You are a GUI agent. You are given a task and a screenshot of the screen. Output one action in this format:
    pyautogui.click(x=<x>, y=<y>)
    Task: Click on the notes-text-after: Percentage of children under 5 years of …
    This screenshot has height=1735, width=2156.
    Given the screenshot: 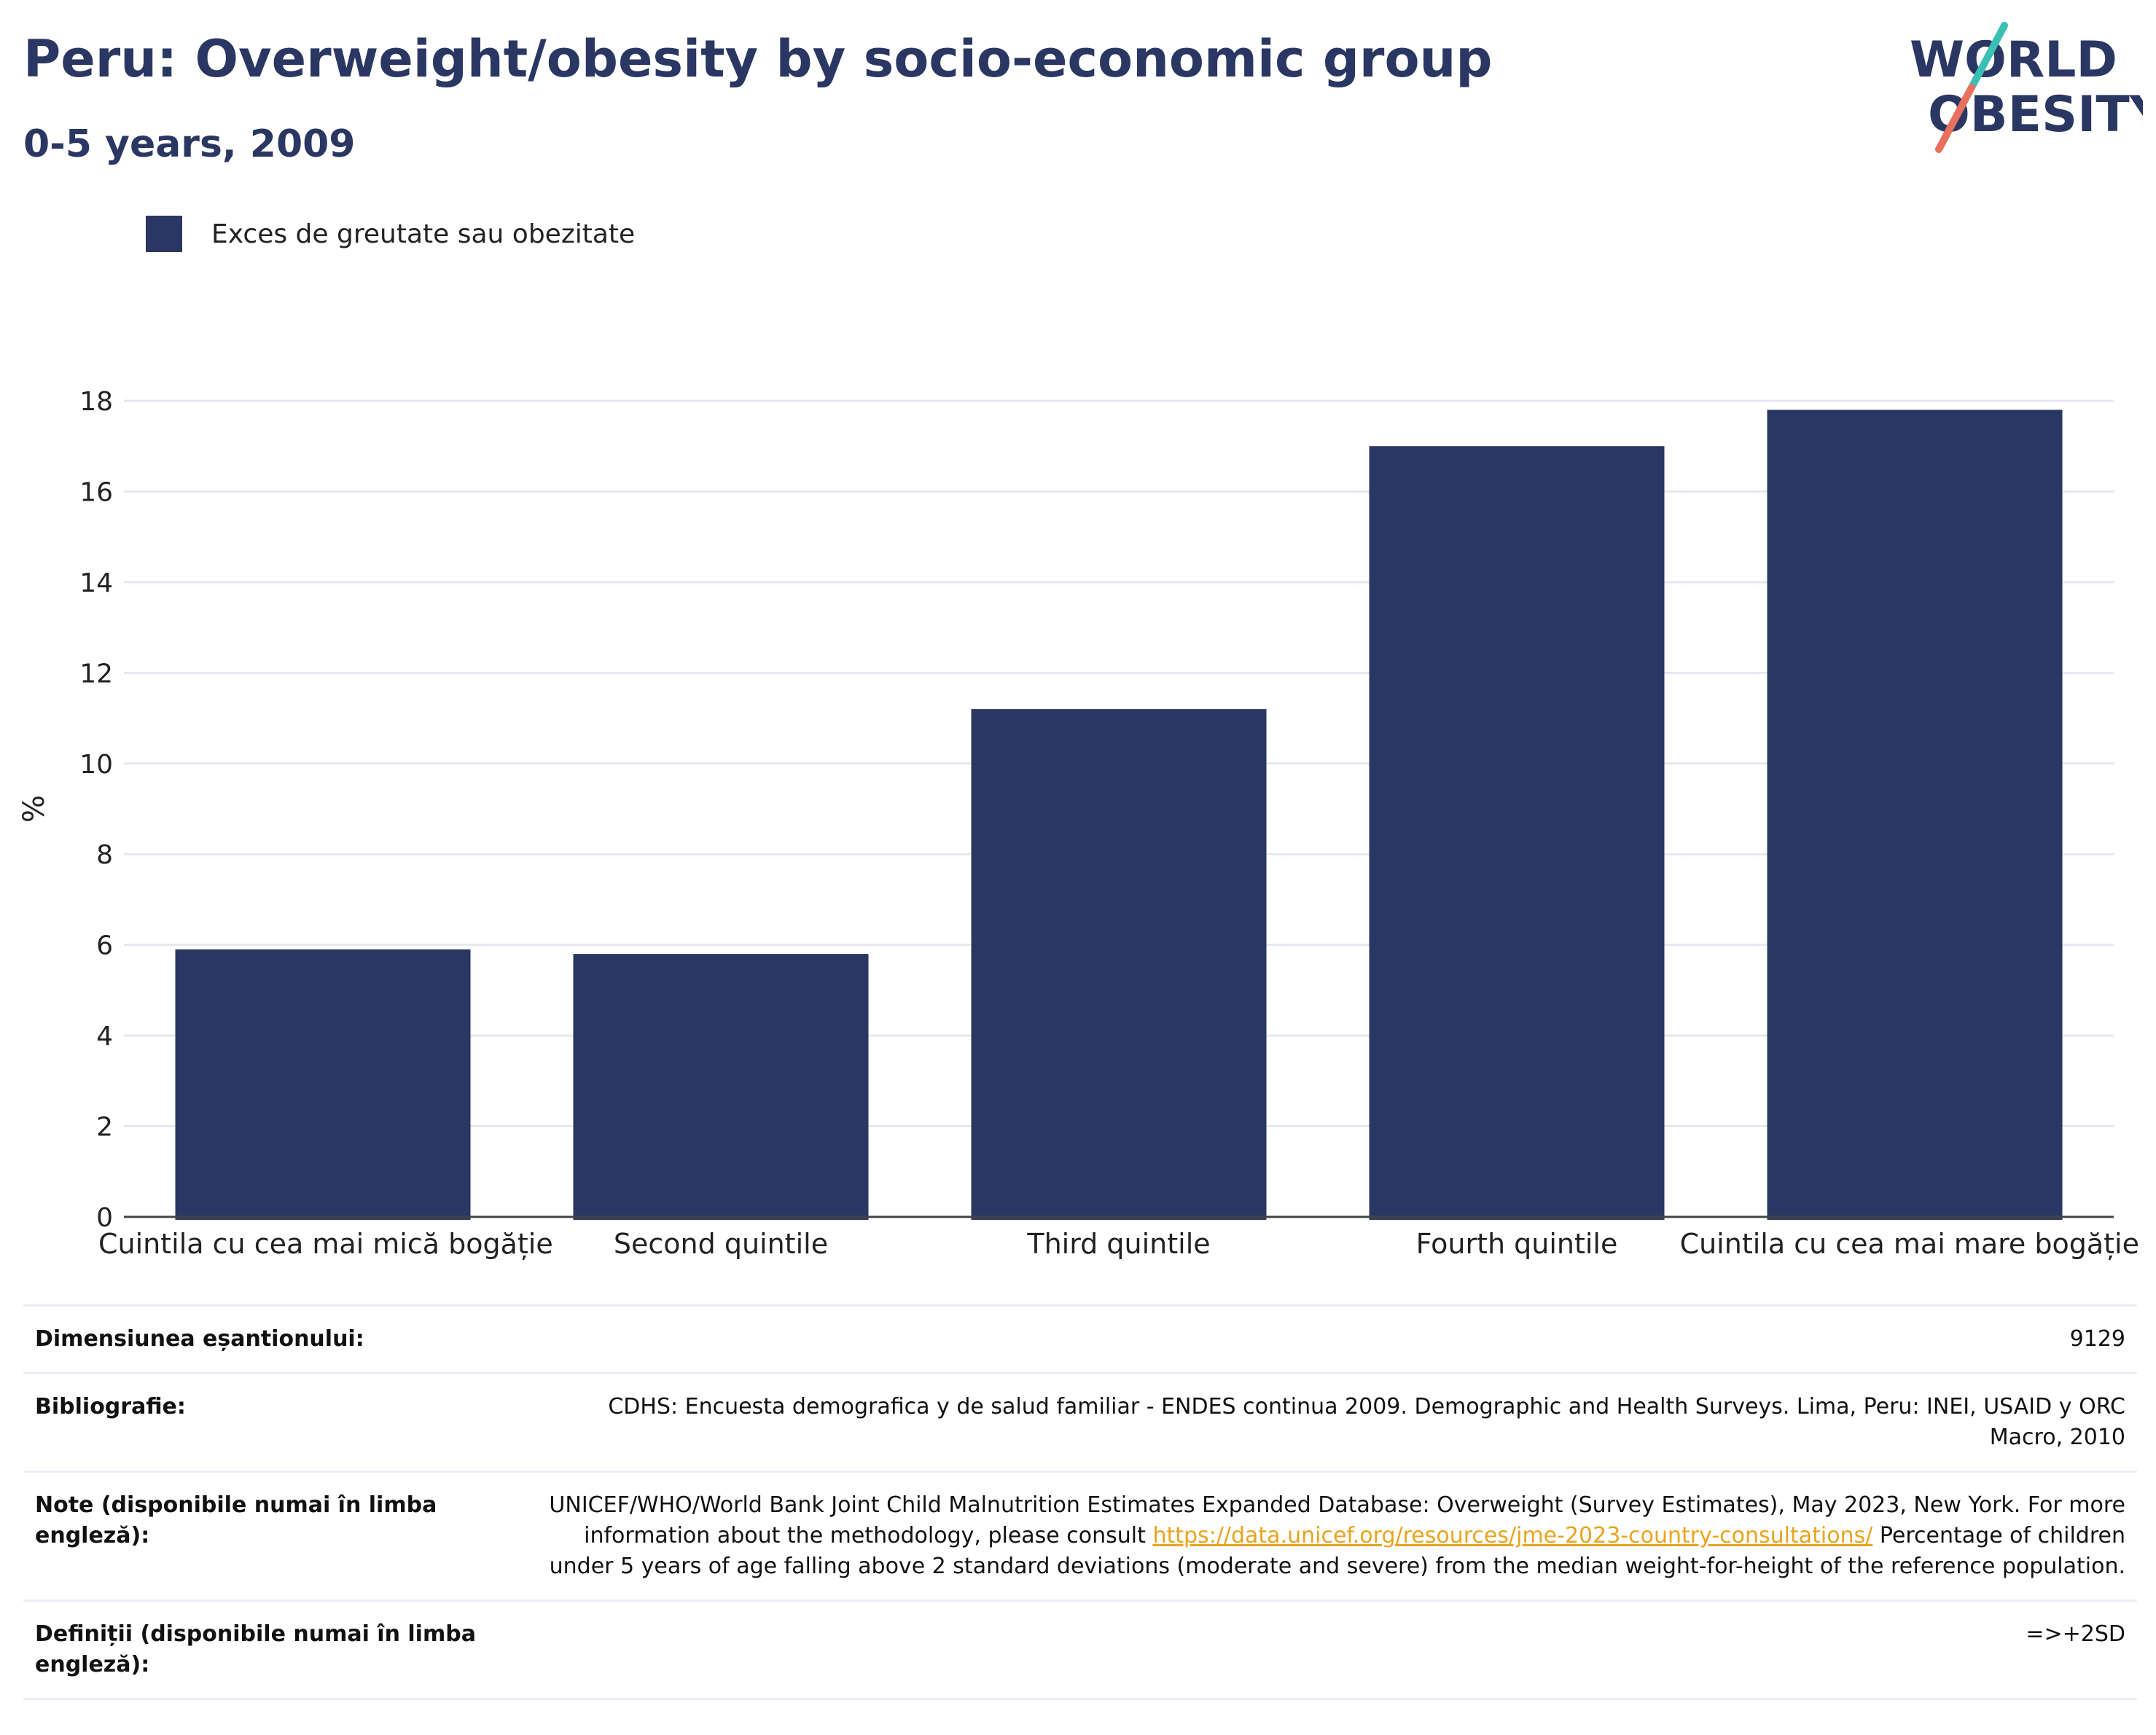 What is the action you would take?
    pyautogui.click(x=1337, y=1551)
    